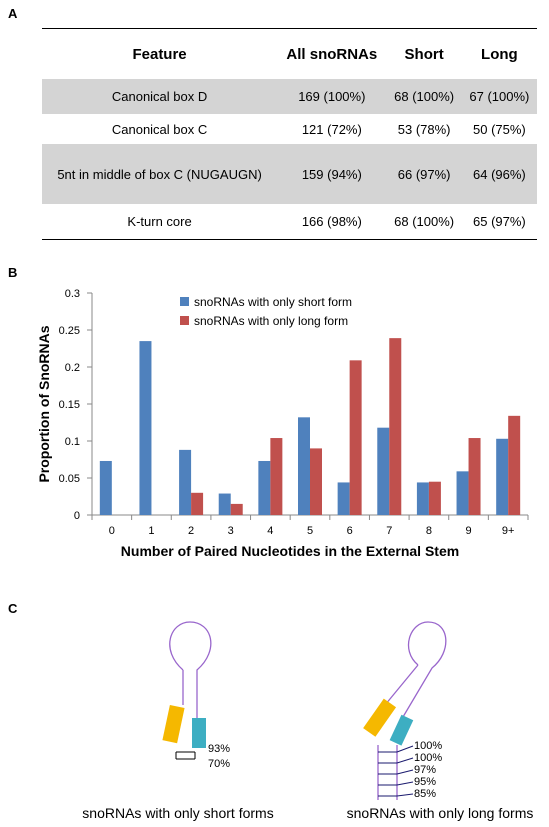 This screenshot has height=827, width=549. Describe the element at coordinates (332, 96) in the screenshot. I see `cell: 169 (100%)` at that location.